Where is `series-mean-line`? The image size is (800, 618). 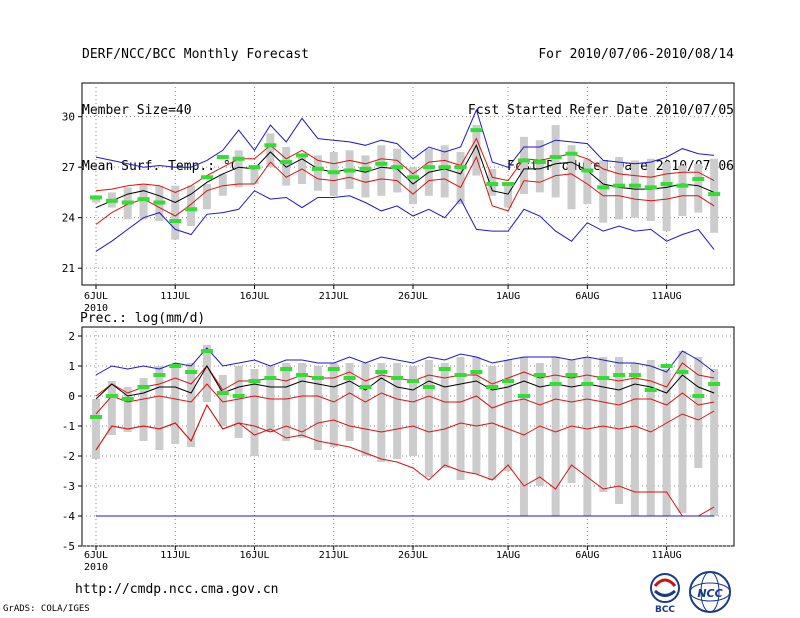 series-mean-line is located at coordinates (405, 176).